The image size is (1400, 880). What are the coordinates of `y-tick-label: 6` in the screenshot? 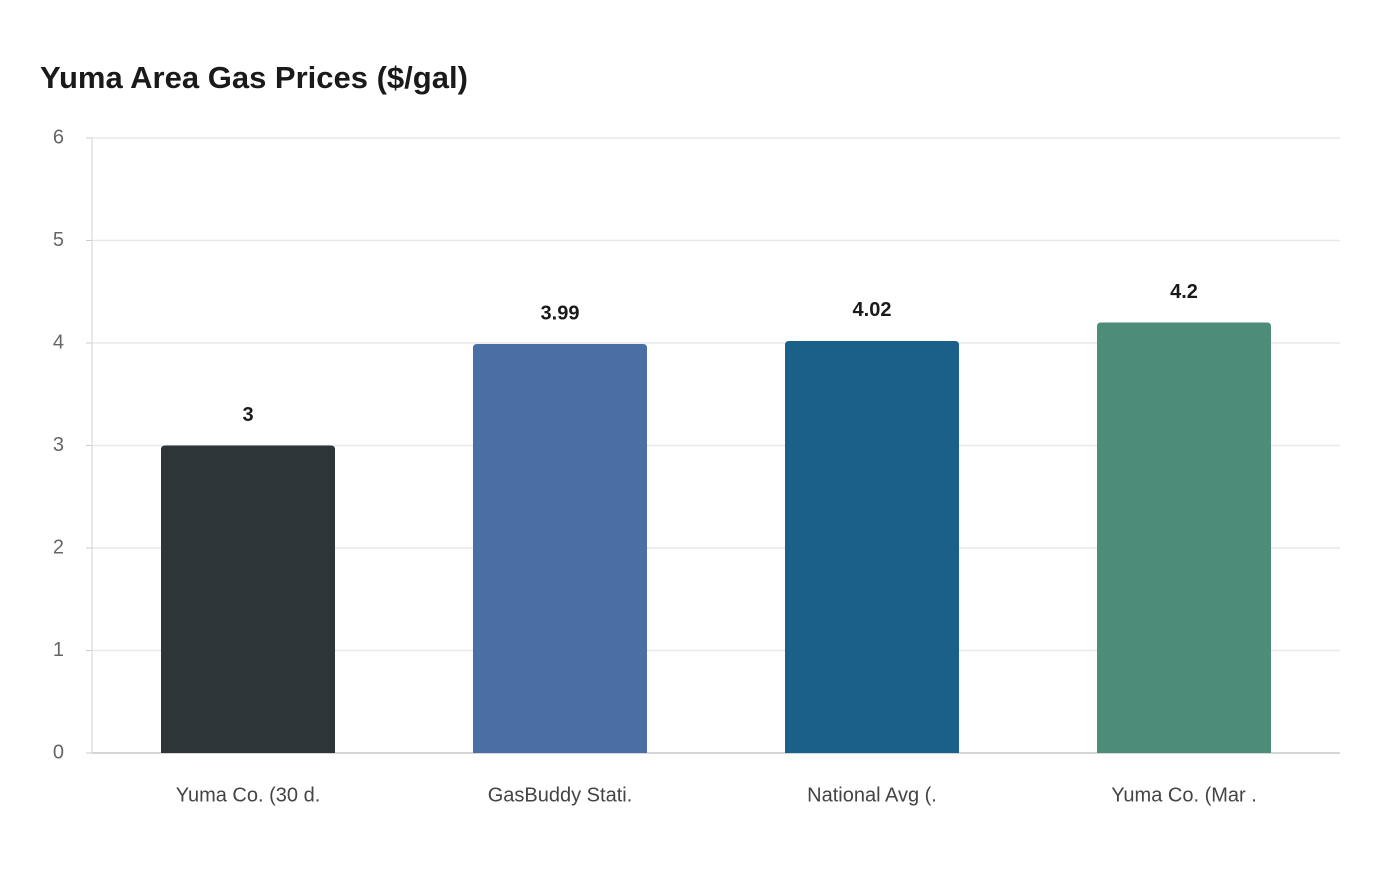 It's located at (58, 137).